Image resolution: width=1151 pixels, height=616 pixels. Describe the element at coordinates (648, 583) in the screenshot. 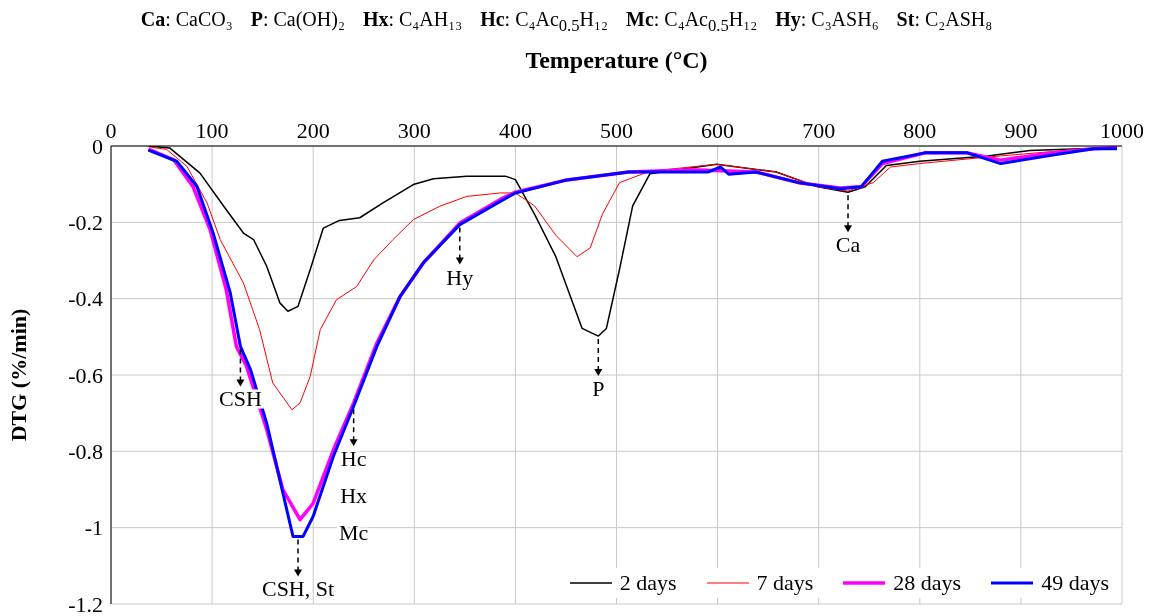

I see `legend-label: 2 days` at that location.